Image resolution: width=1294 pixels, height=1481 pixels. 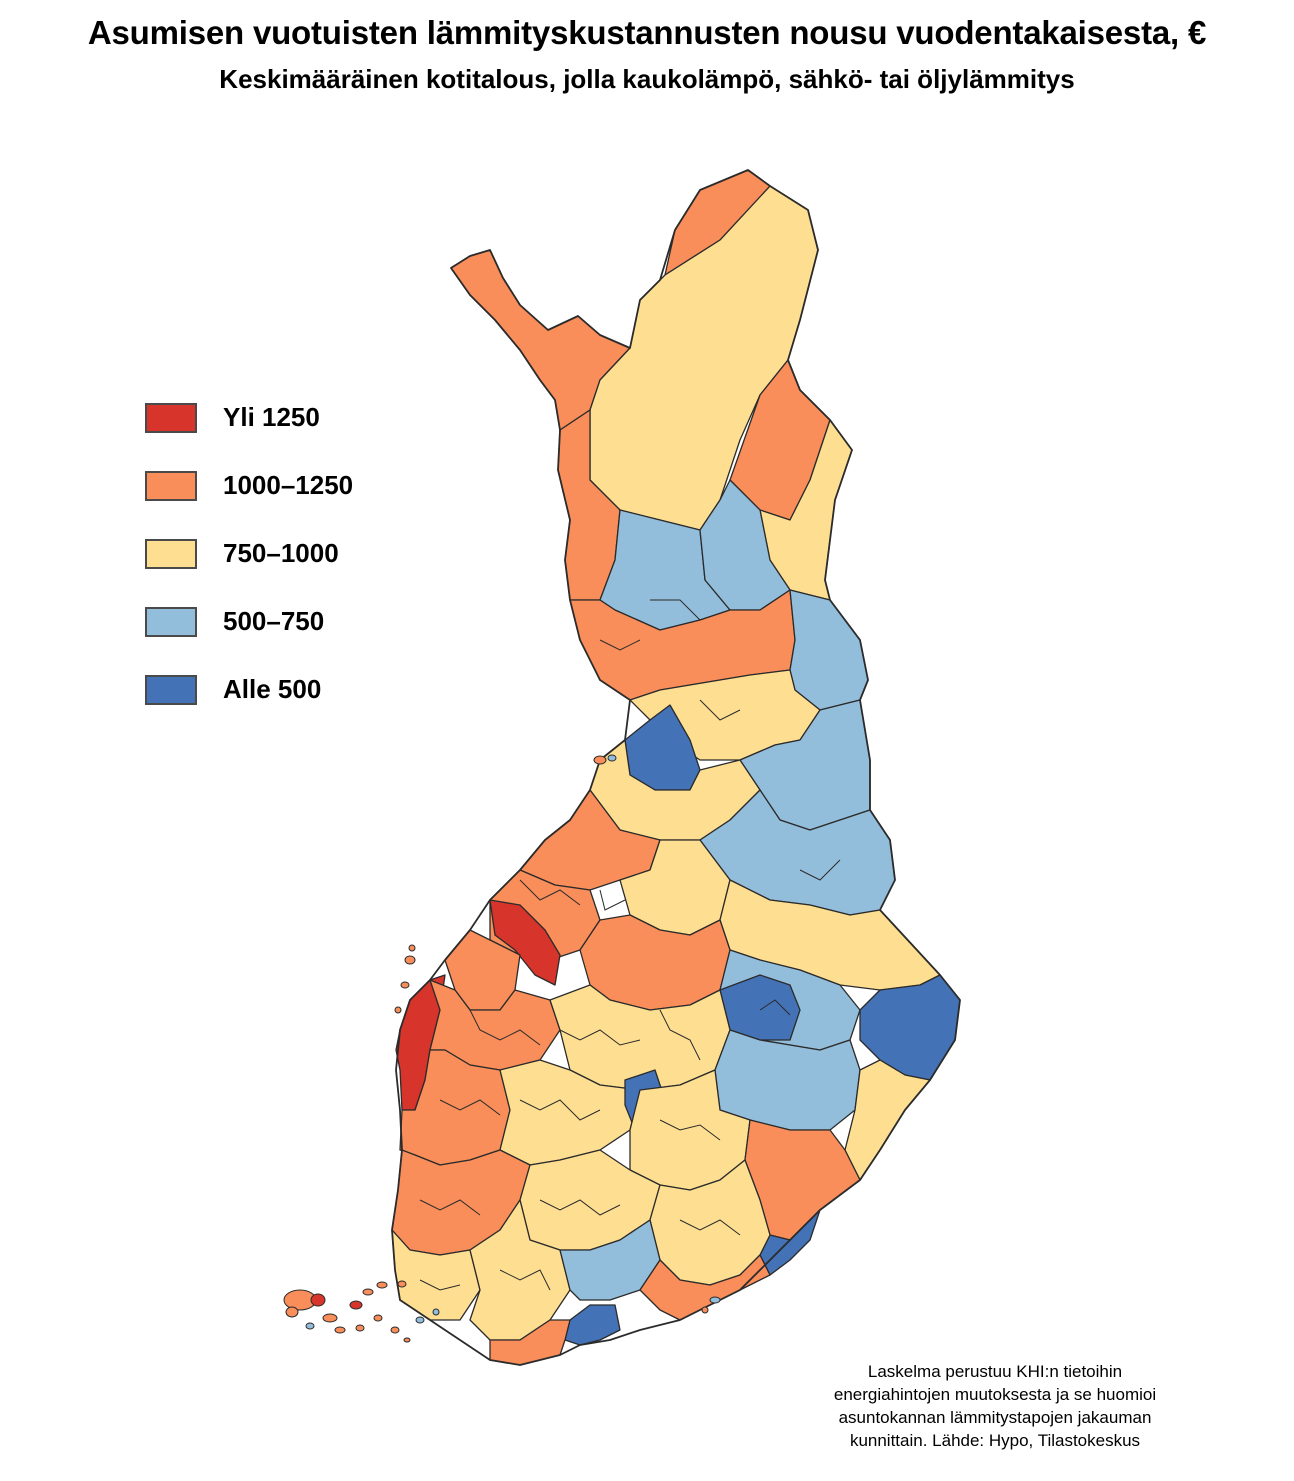 What do you see at coordinates (995, 1417) in the screenshot?
I see `source-note-line: asuntokannan lämmitystapojen jakauman` at bounding box center [995, 1417].